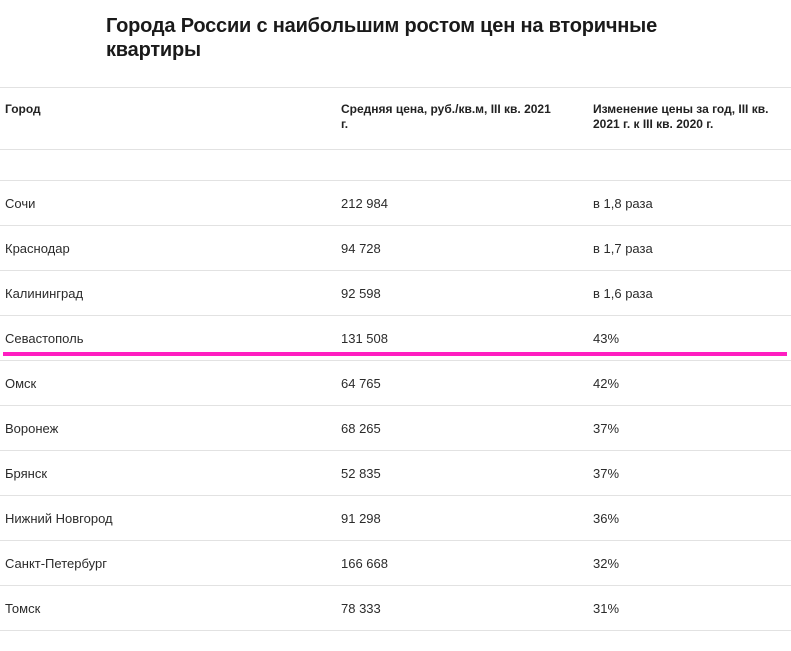 The height and width of the screenshot is (651, 791). Describe the element at coordinates (361, 518) in the screenshot. I see `cell-price: 91 298` at that location.